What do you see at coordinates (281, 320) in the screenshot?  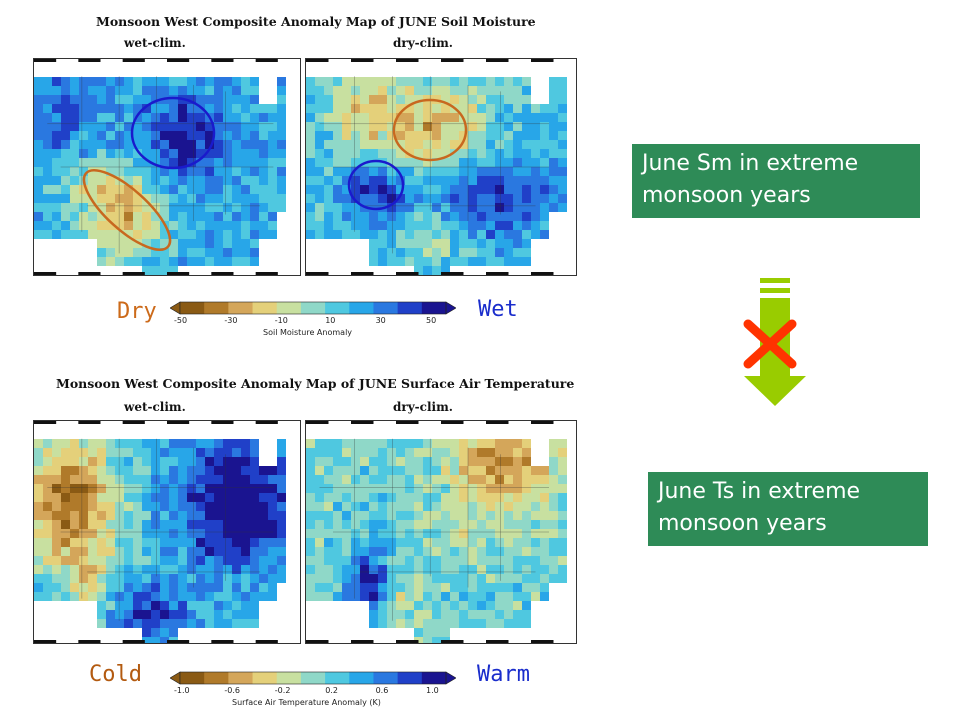 I see `colorbar-tick-label: -10` at bounding box center [281, 320].